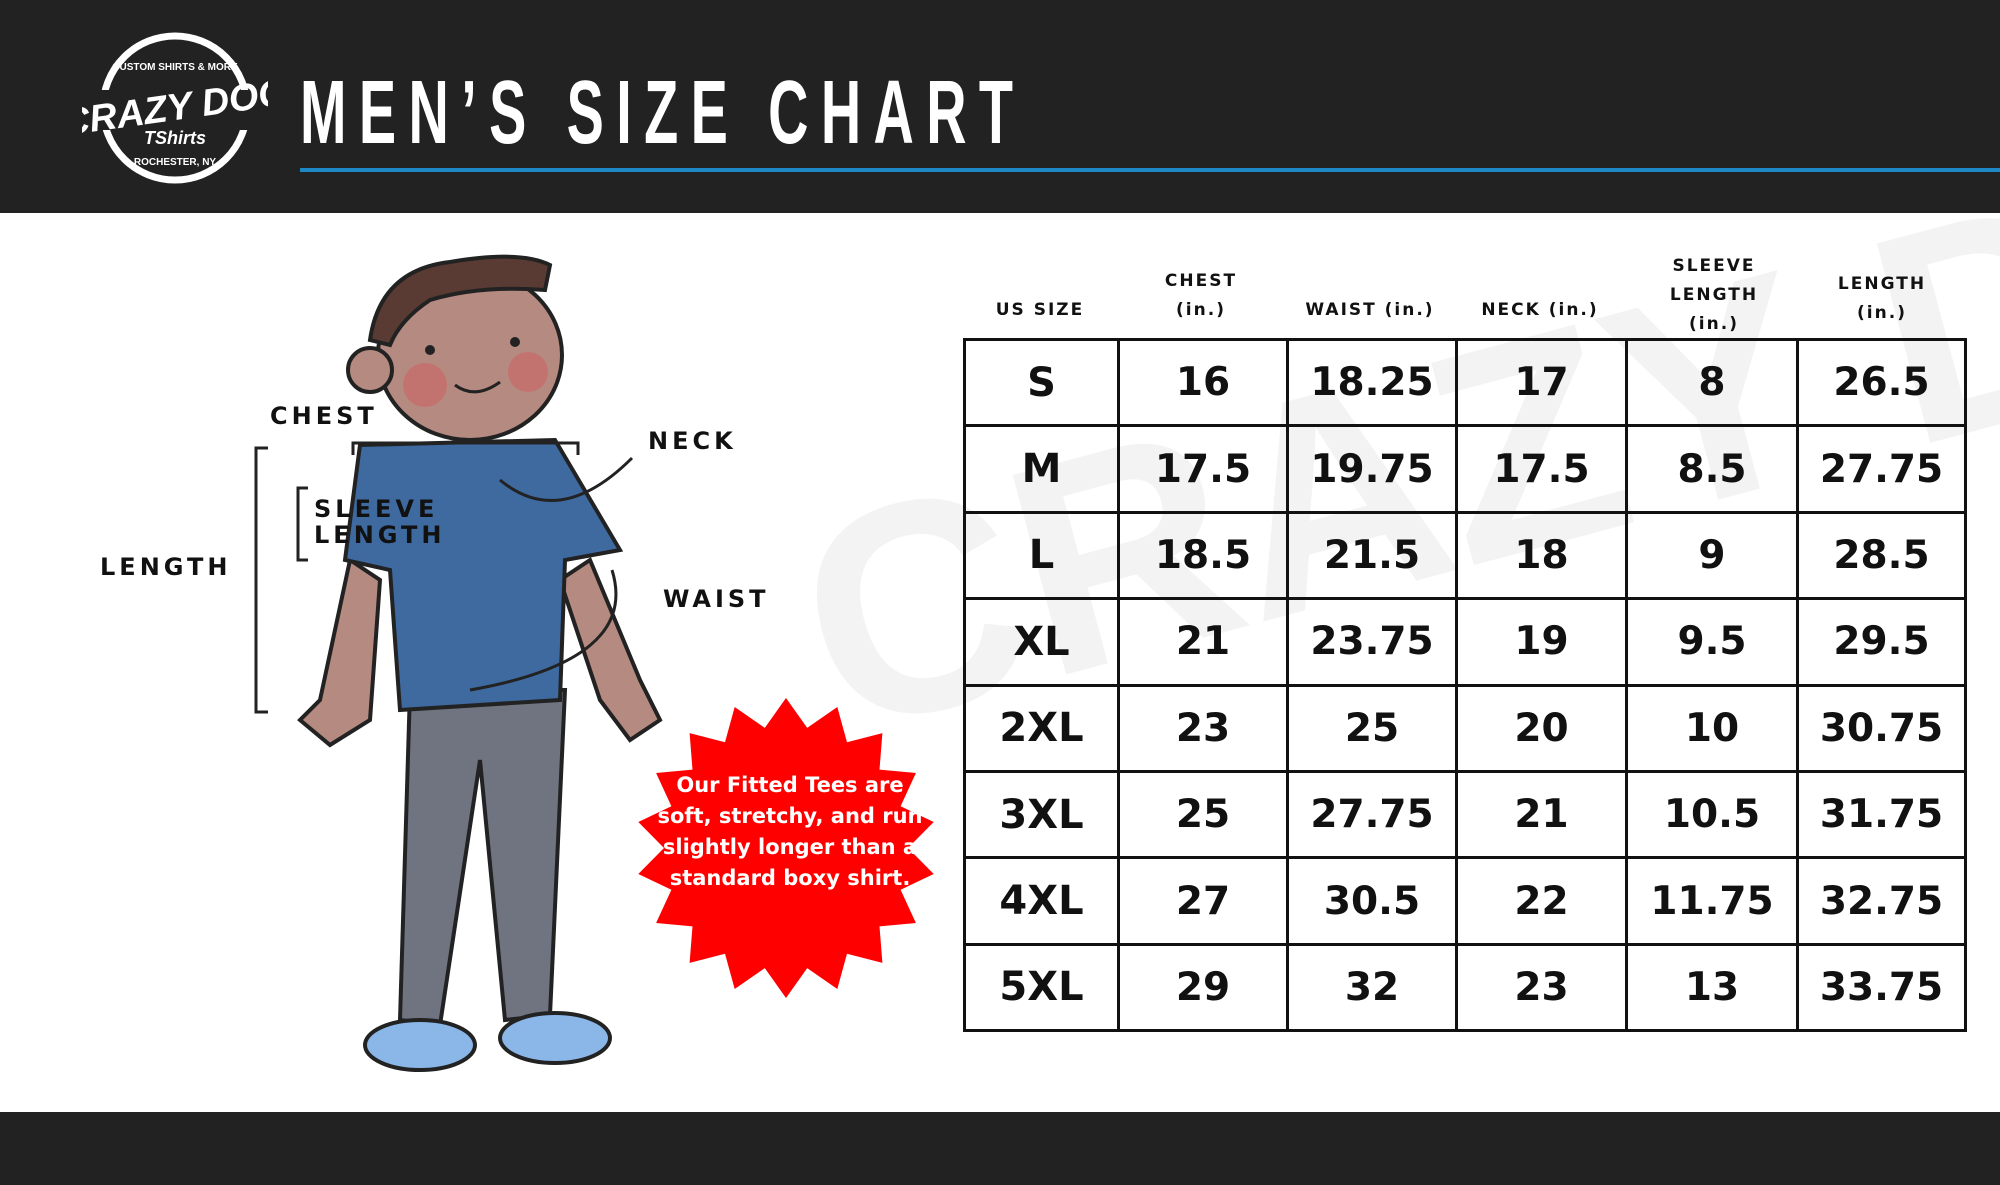 The image size is (2000, 1185). What do you see at coordinates (1881, 814) in the screenshot?
I see `measurement-cell: 31.75` at bounding box center [1881, 814].